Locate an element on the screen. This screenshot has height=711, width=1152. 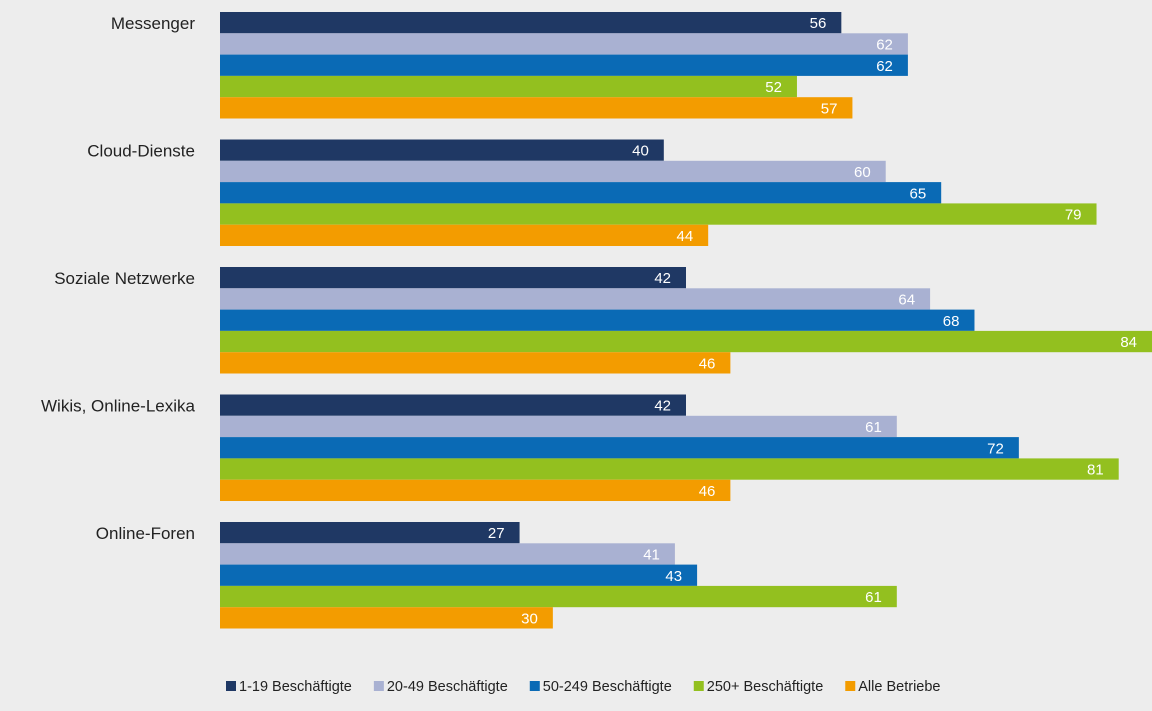
value-label-wikis-online-lexika-series-5: 46 is located at coordinates (707, 491).